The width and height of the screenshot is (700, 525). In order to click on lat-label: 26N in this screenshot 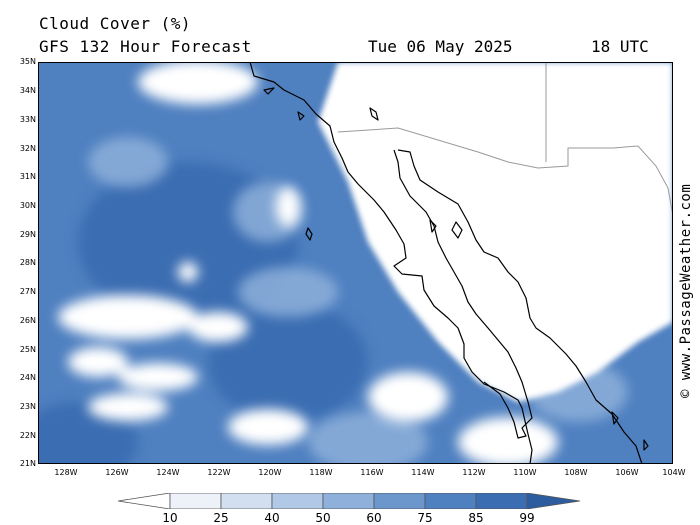, I will do `click(27, 320)`.